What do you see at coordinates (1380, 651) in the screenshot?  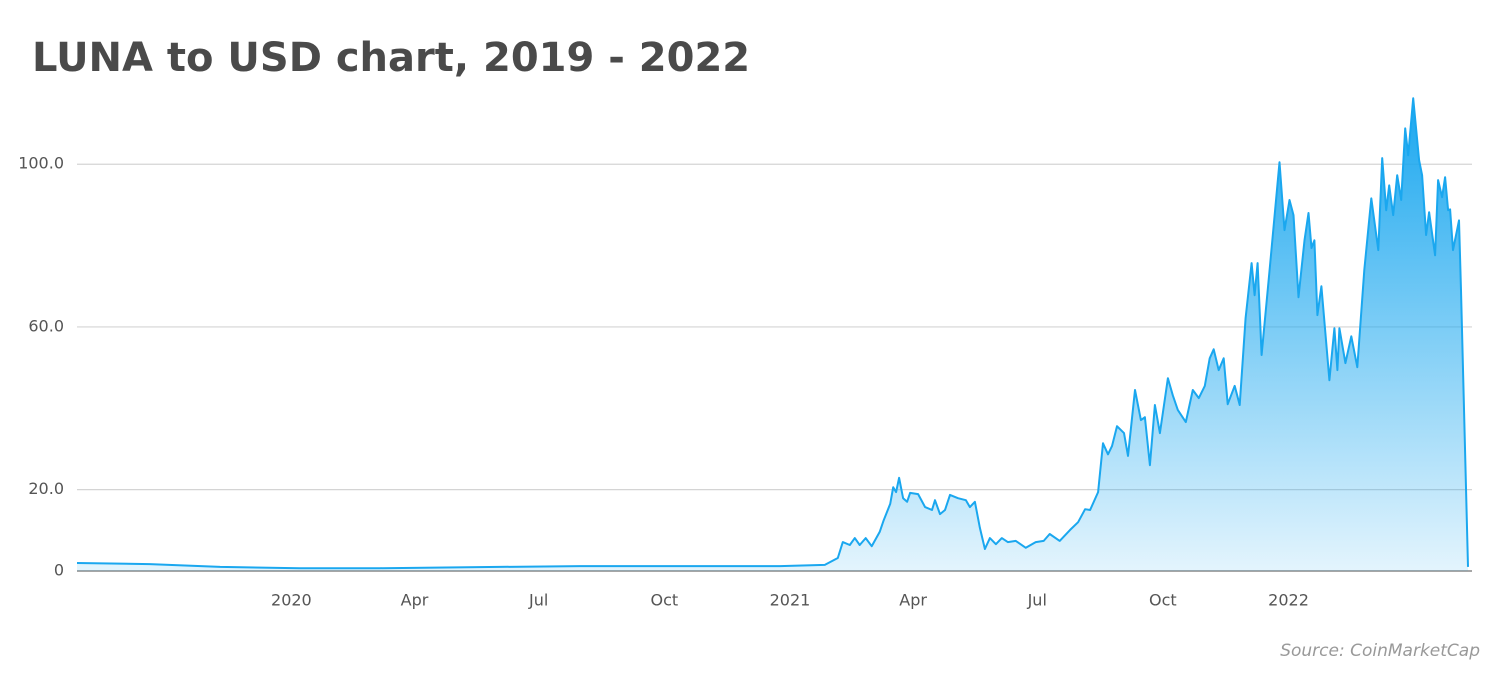 I see `source-note: Source: CoinMarketCap` at bounding box center [1380, 651].